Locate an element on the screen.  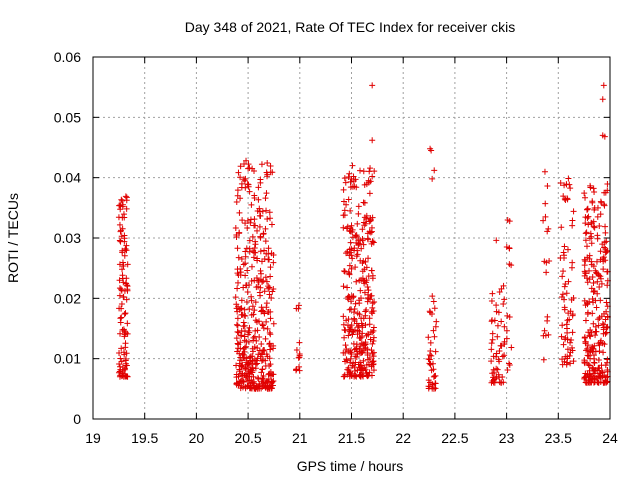
y-tick-label: 0.04 is located at coordinates (67, 178).